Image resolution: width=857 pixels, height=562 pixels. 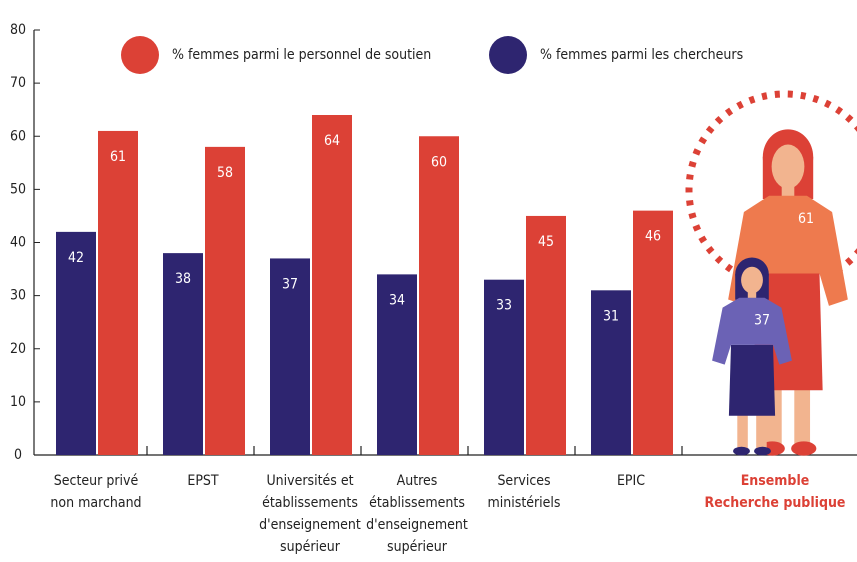 I want to click on y-tick-label: 20, so click(x=18, y=349).